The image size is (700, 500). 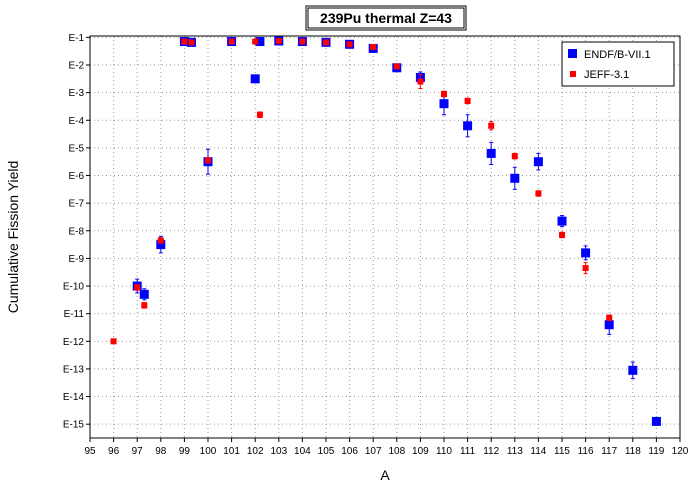 What do you see at coordinates (76, 176) in the screenshot?
I see `y-tick-label: E-6` at bounding box center [76, 176].